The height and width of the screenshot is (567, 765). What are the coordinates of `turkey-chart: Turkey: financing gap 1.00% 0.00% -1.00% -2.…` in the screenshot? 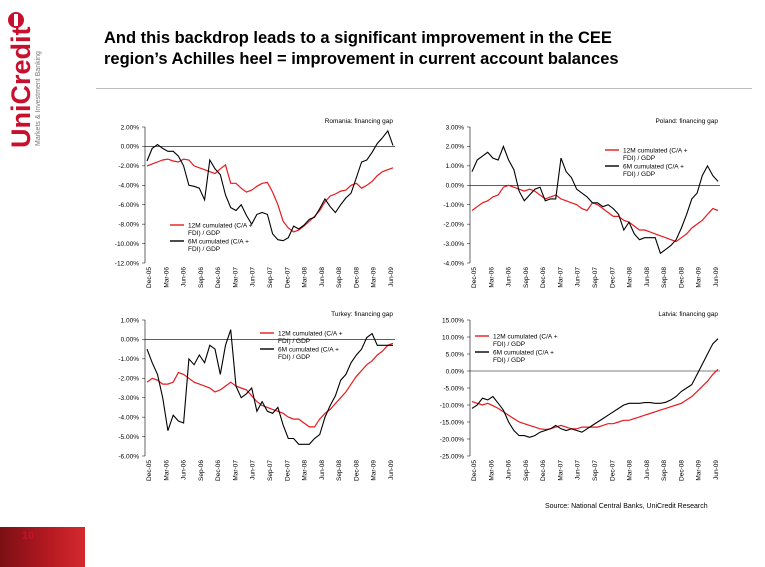 It's located at (256, 396).